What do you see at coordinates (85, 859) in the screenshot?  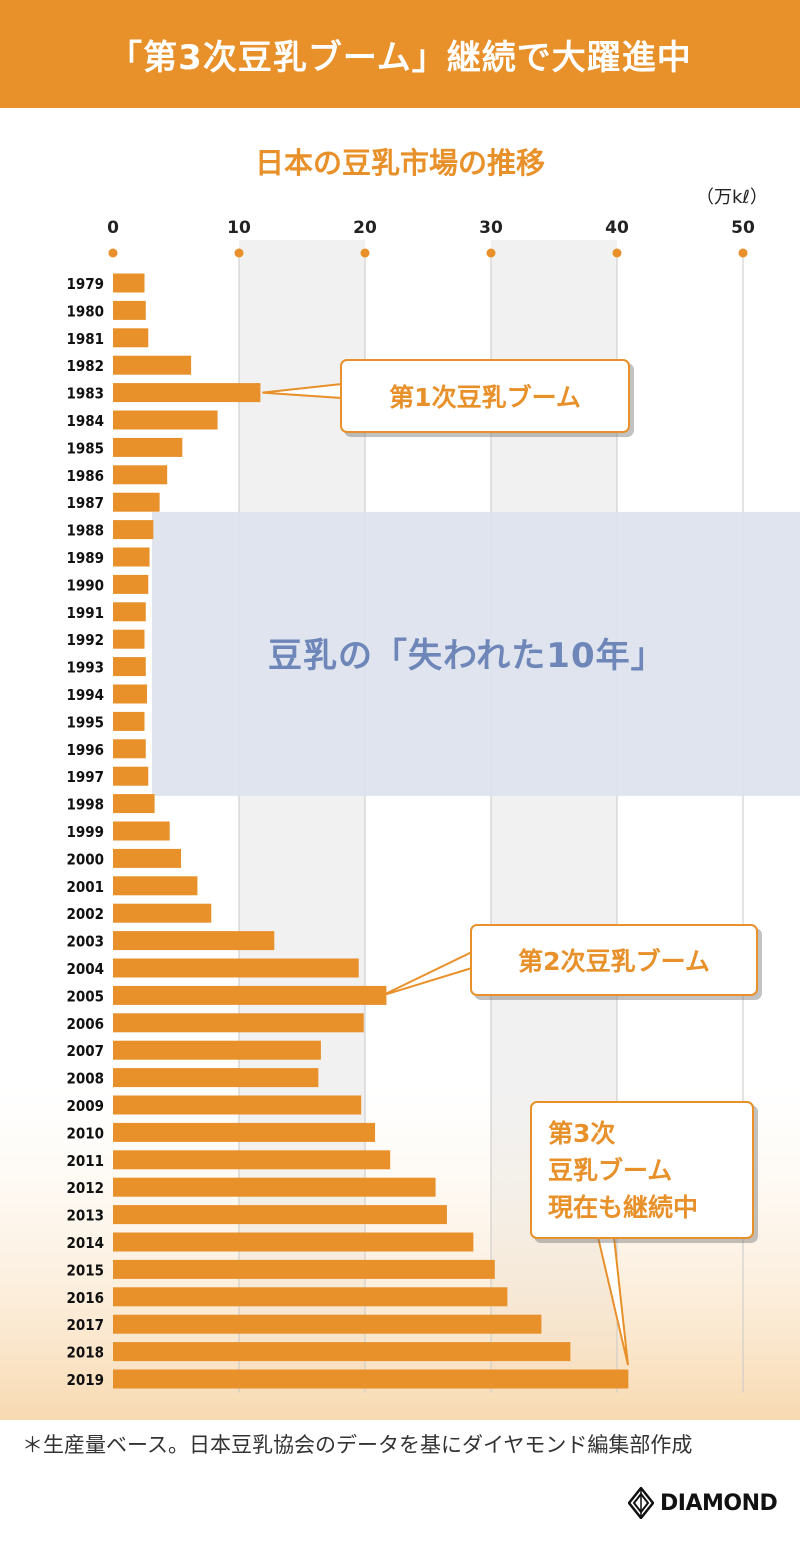 I see `year-label: 2000` at bounding box center [85, 859].